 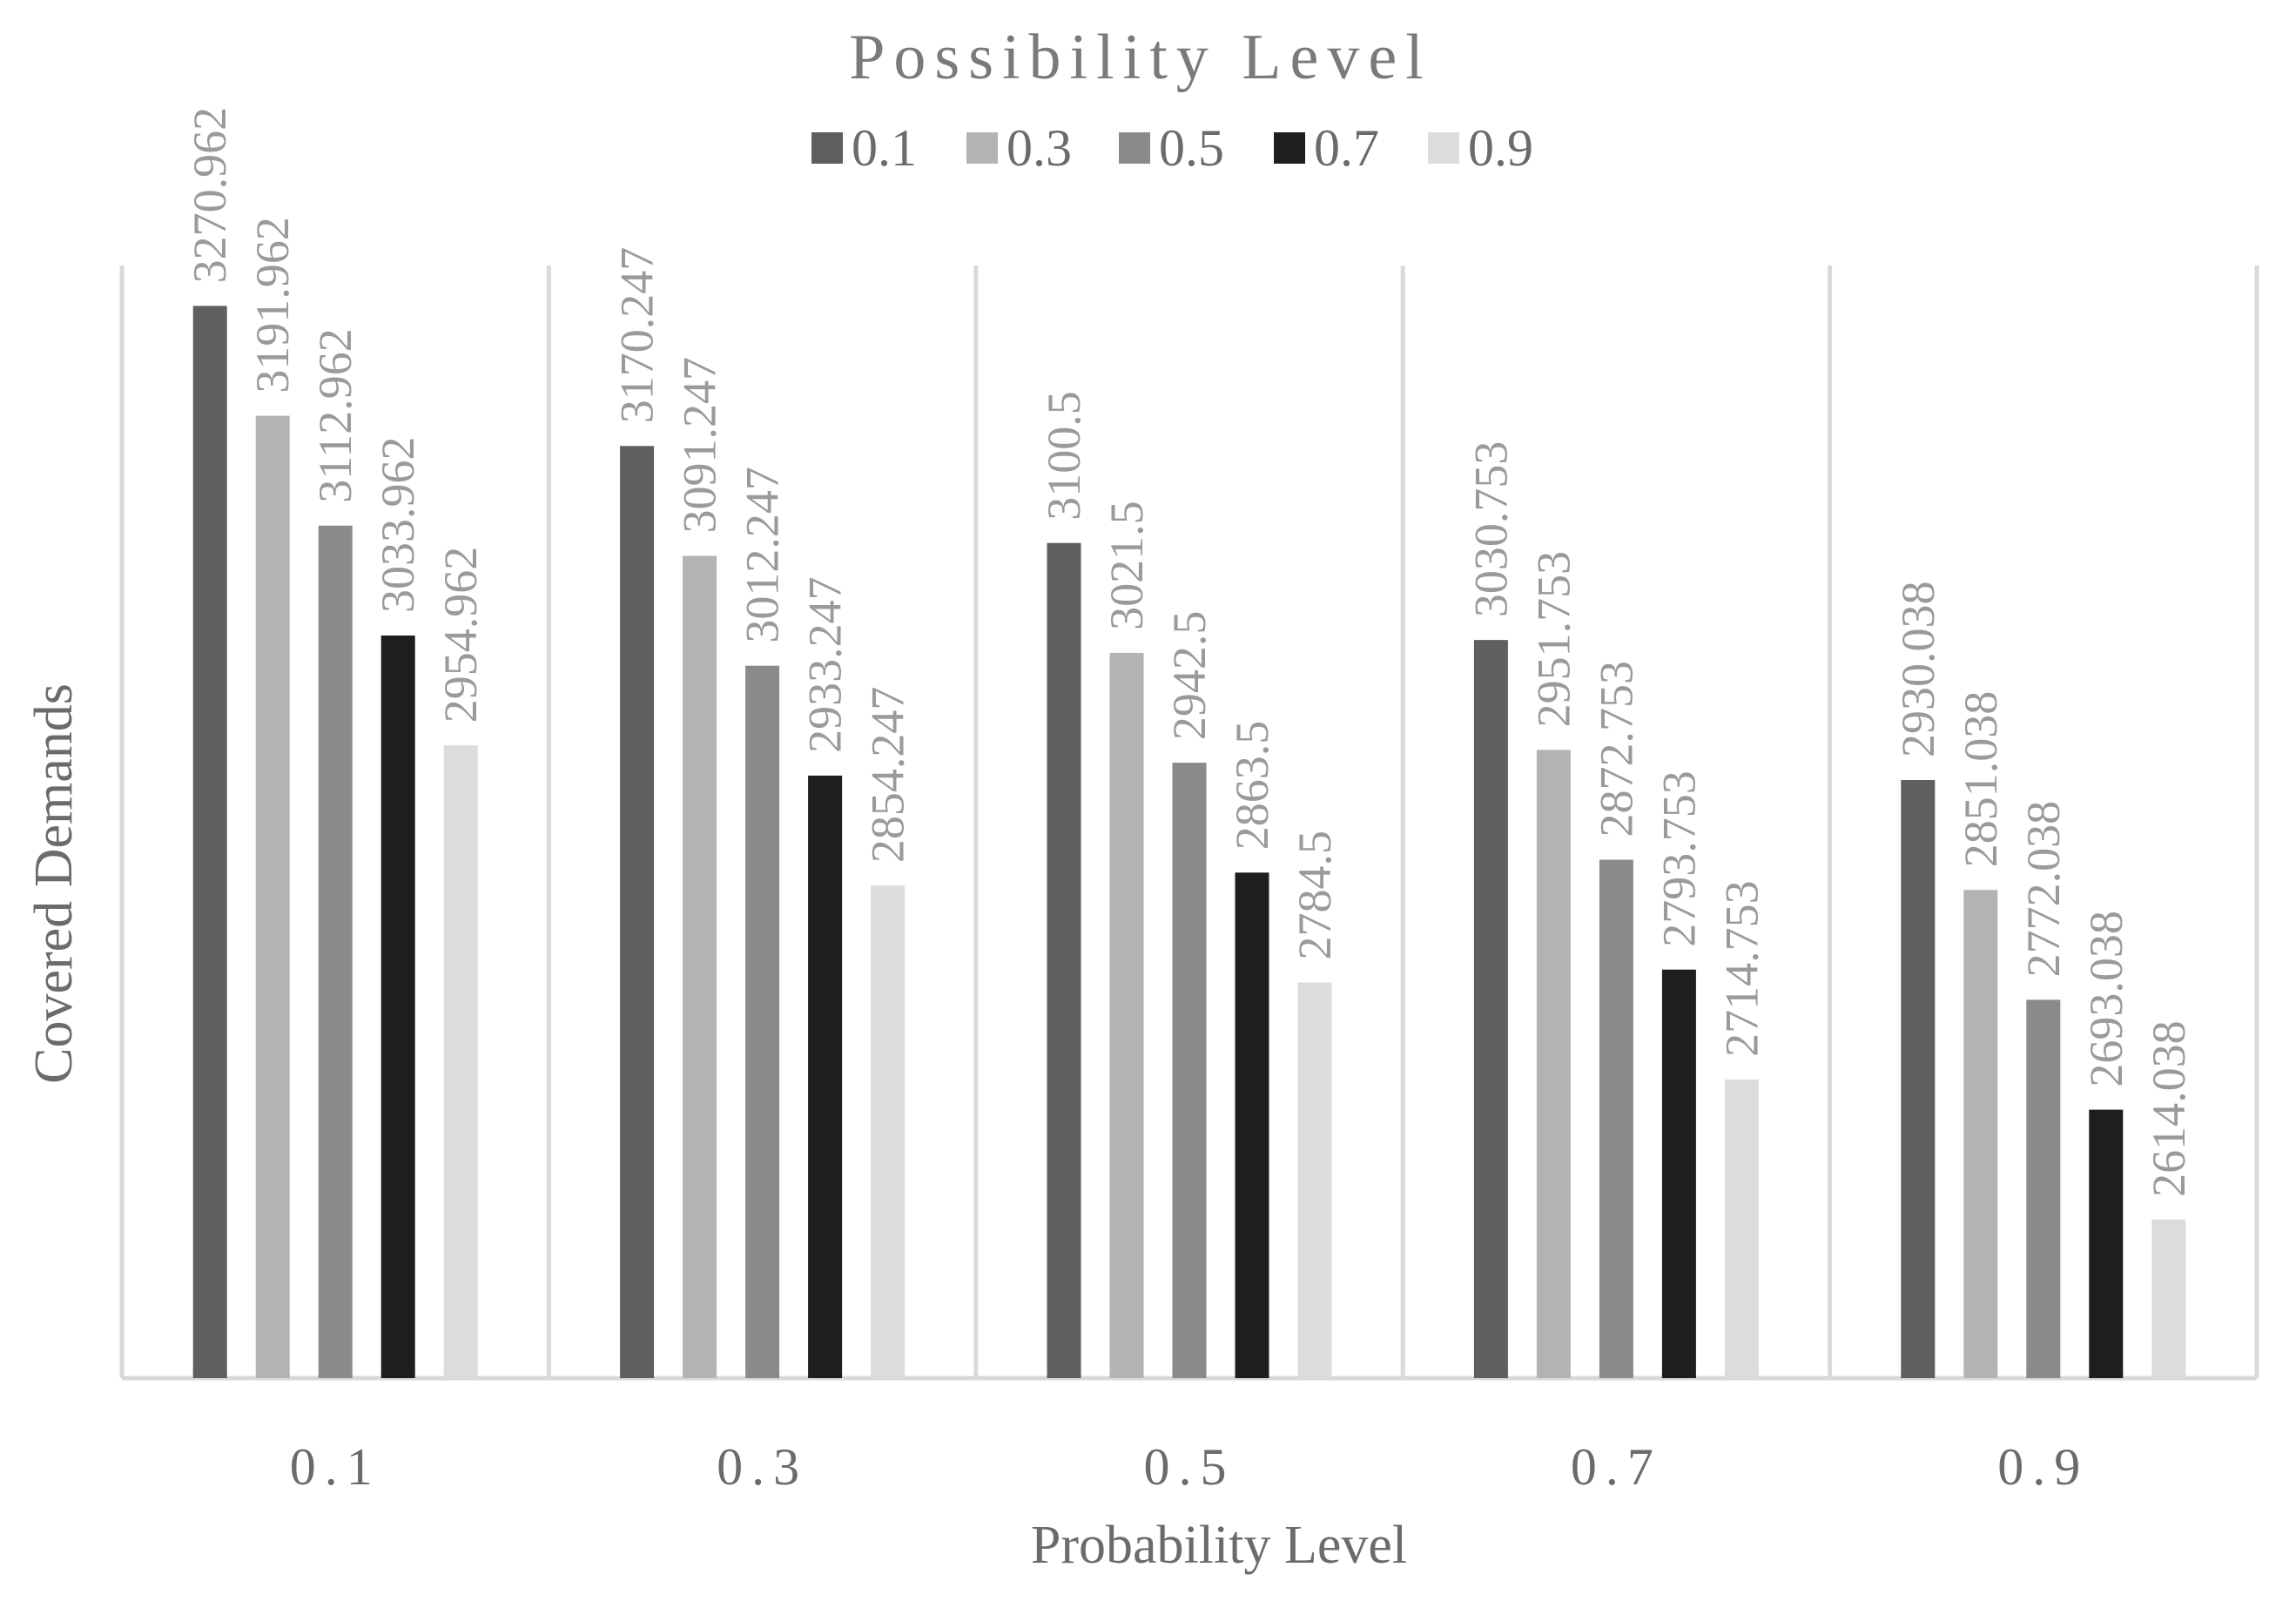 What do you see at coordinates (637, 335) in the screenshot?
I see `data-label: 3170.247` at bounding box center [637, 335].